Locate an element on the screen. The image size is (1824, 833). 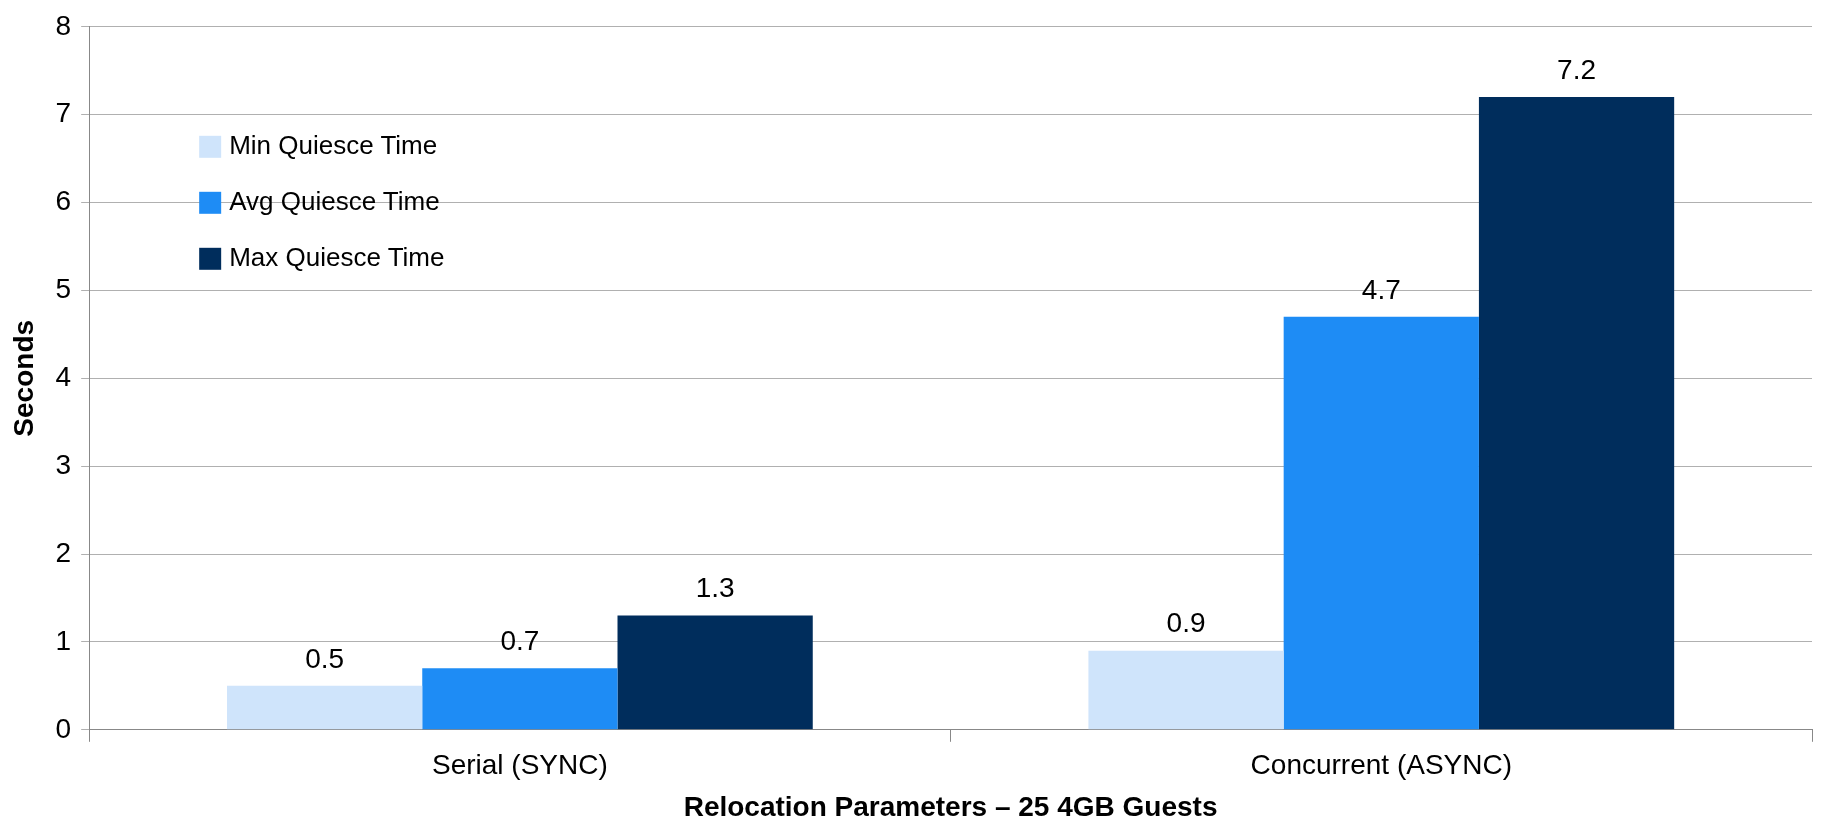
y-tick-label: 8 is located at coordinates (63, 25).